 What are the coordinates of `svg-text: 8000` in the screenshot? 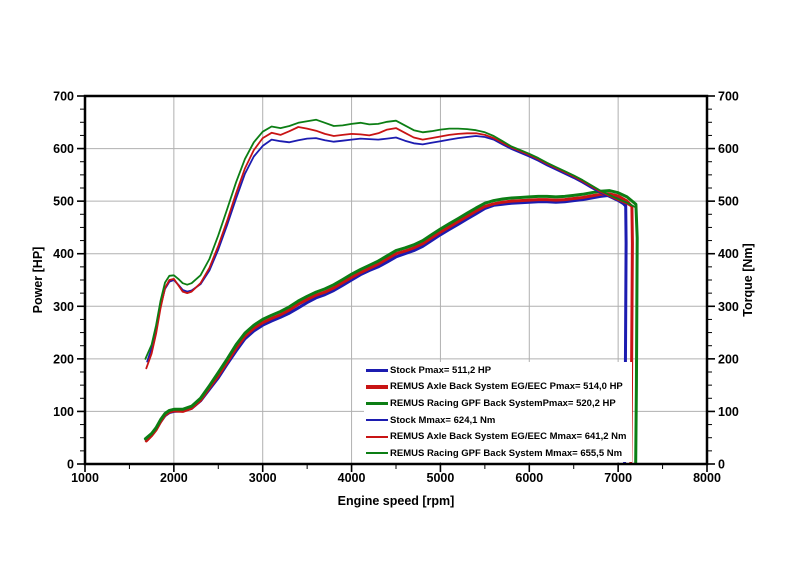 It's located at (707, 478).